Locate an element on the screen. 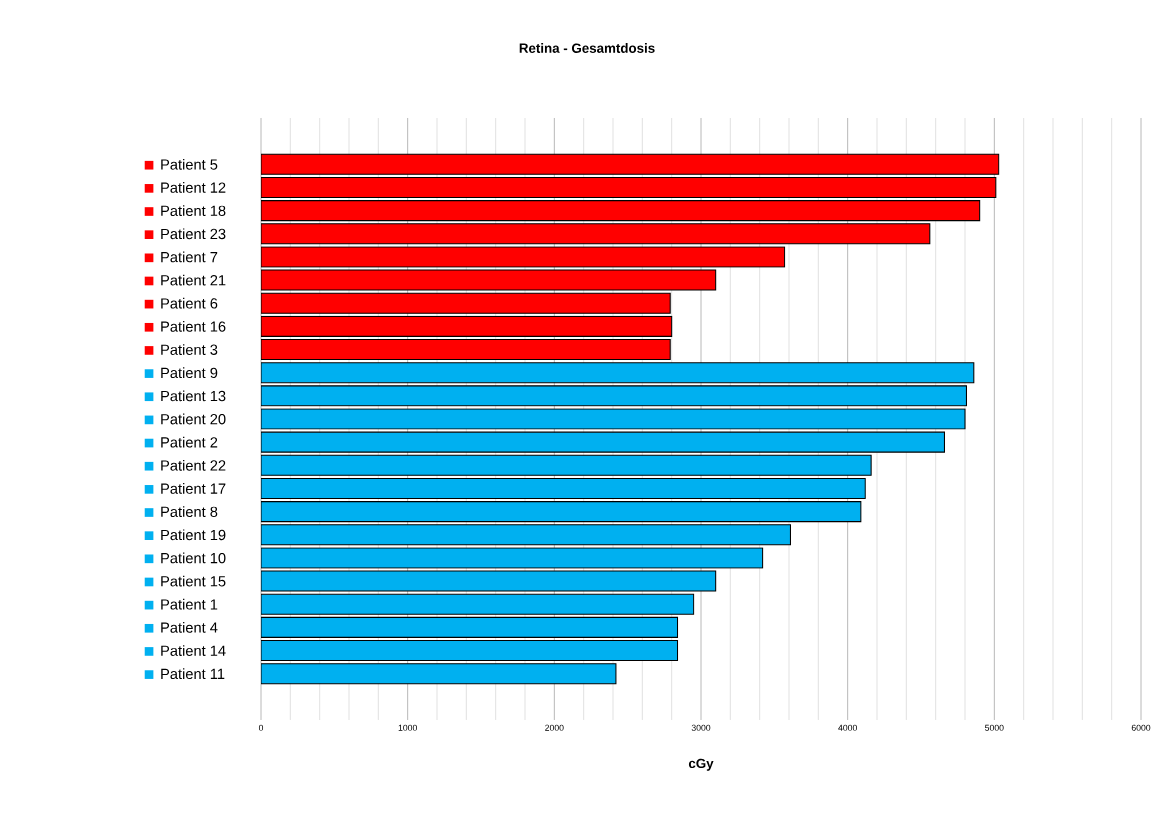 This screenshot has height=823, width=1156. y-tick-label: Patient 17 is located at coordinates (193, 488).